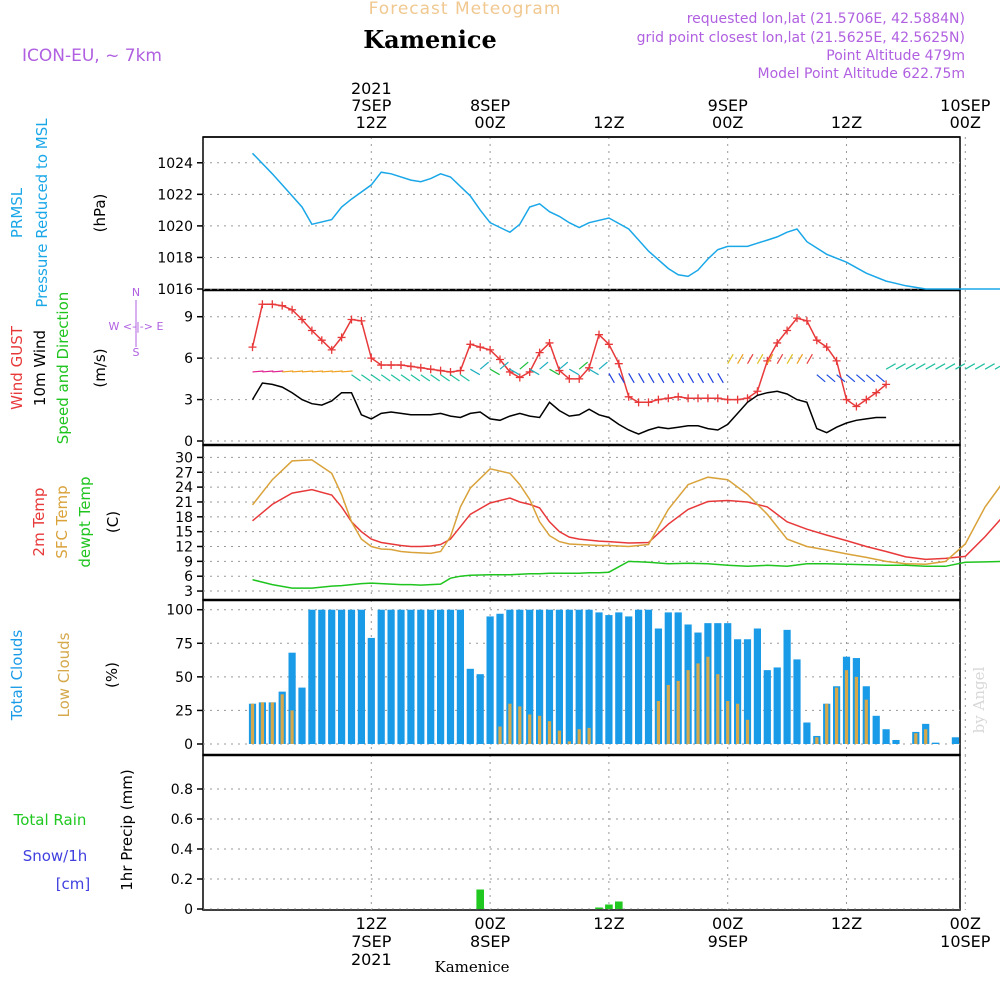  Describe the element at coordinates (85, 521) in the screenshot. I see `dewpt-label: dewpt Temp` at that location.